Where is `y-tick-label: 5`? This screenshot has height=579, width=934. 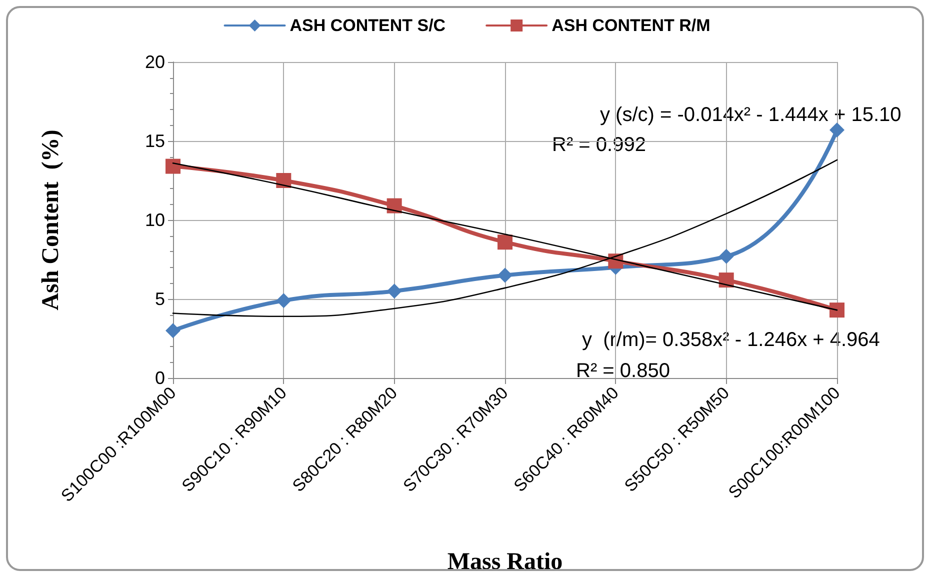
y-tick-label: 5 is located at coordinates (159, 299).